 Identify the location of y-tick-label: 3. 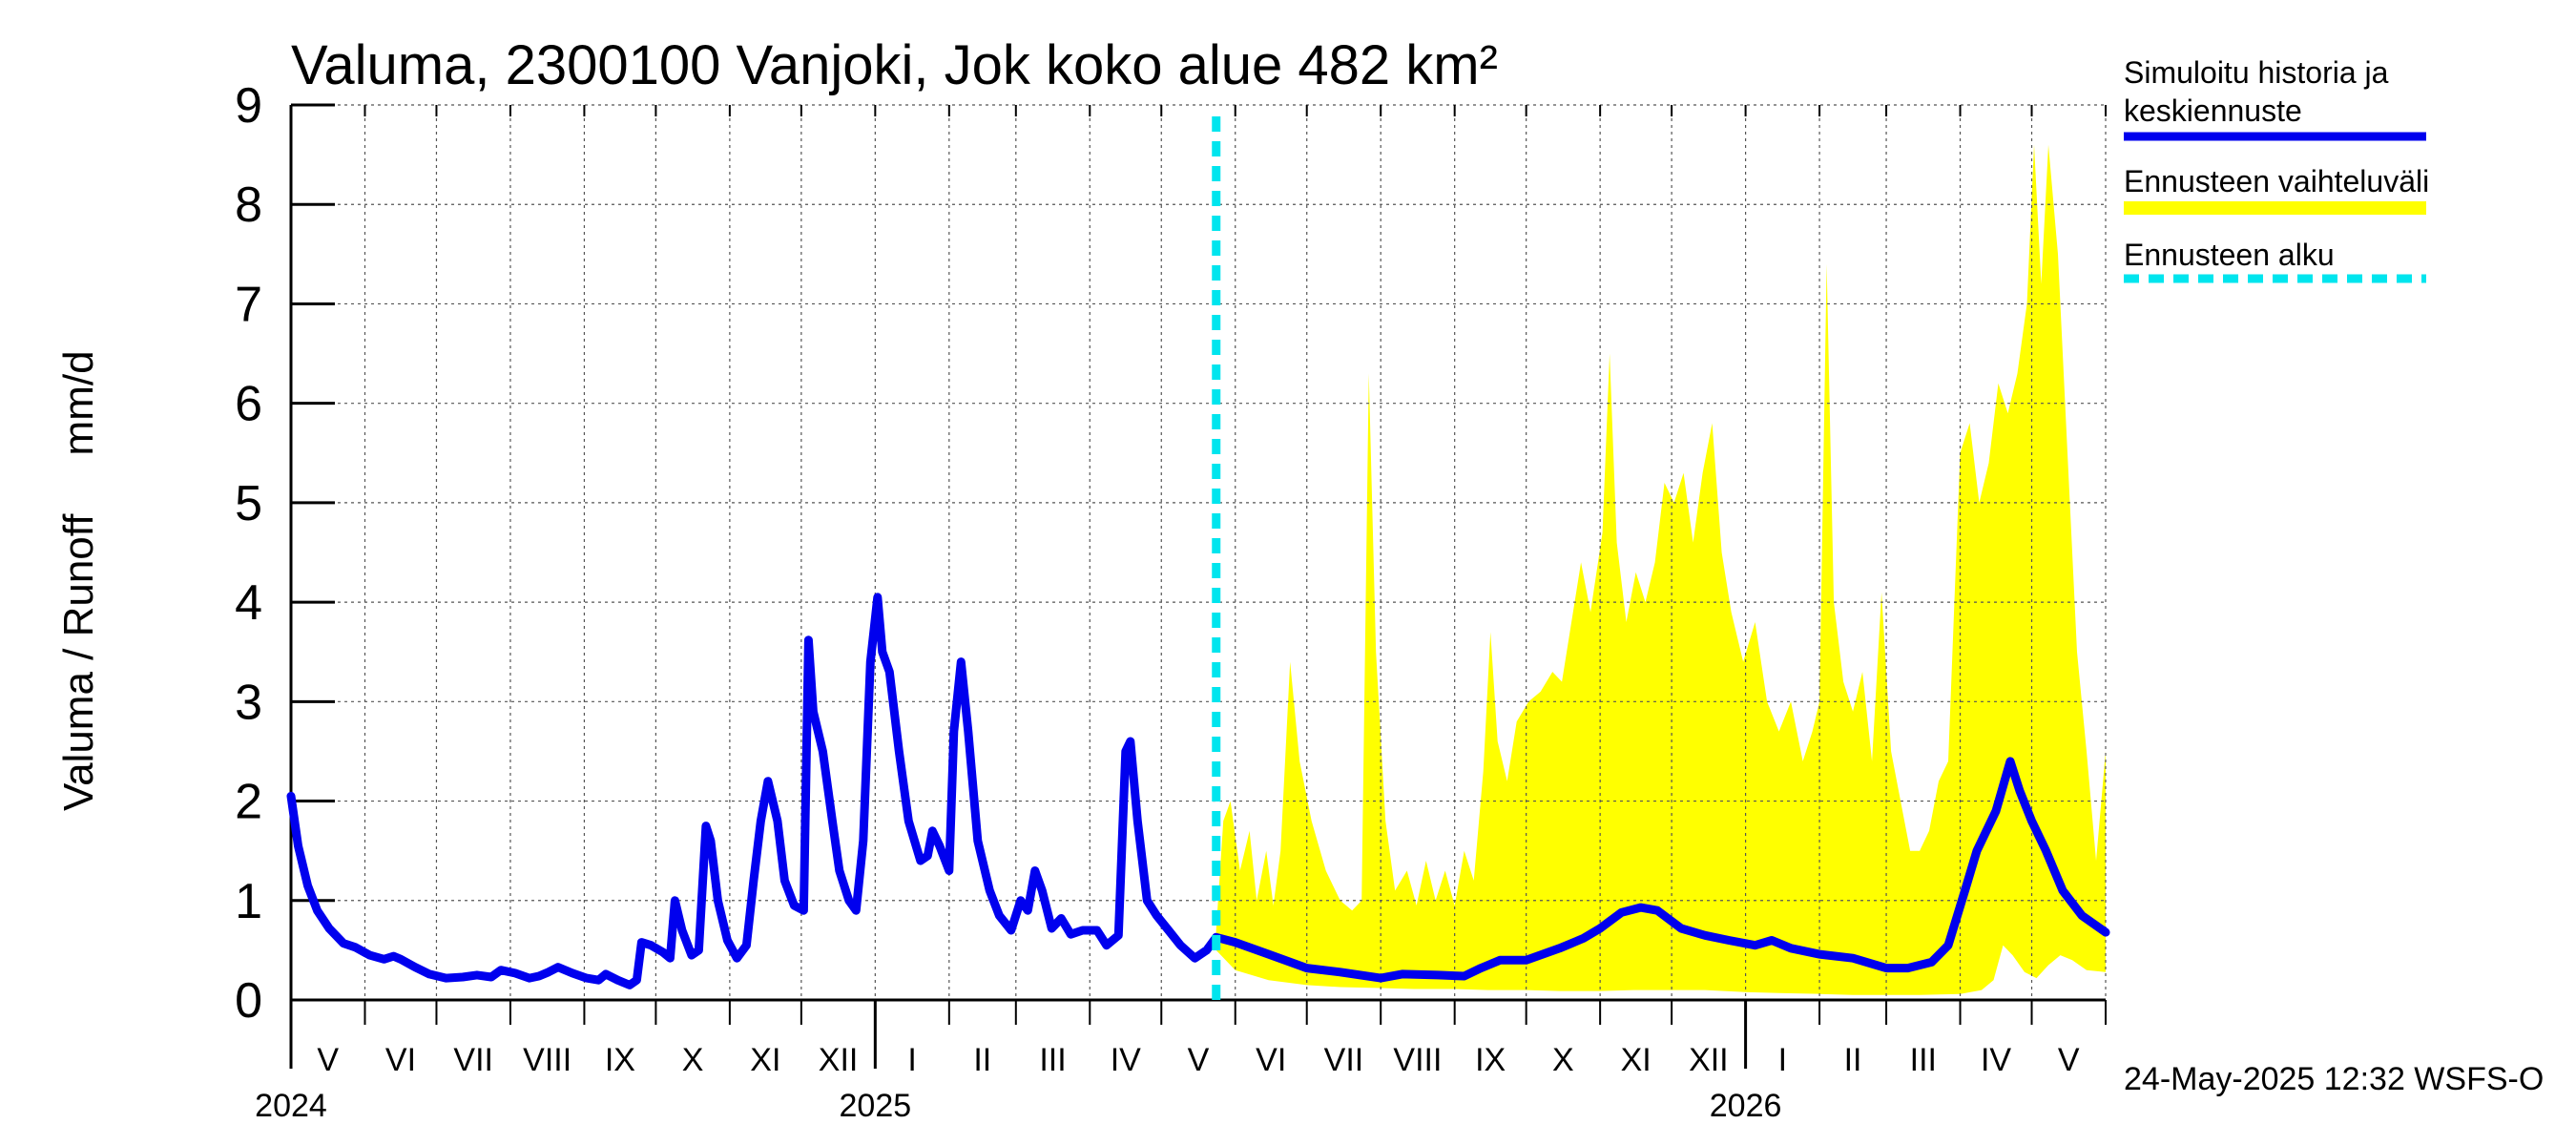
(248, 702).